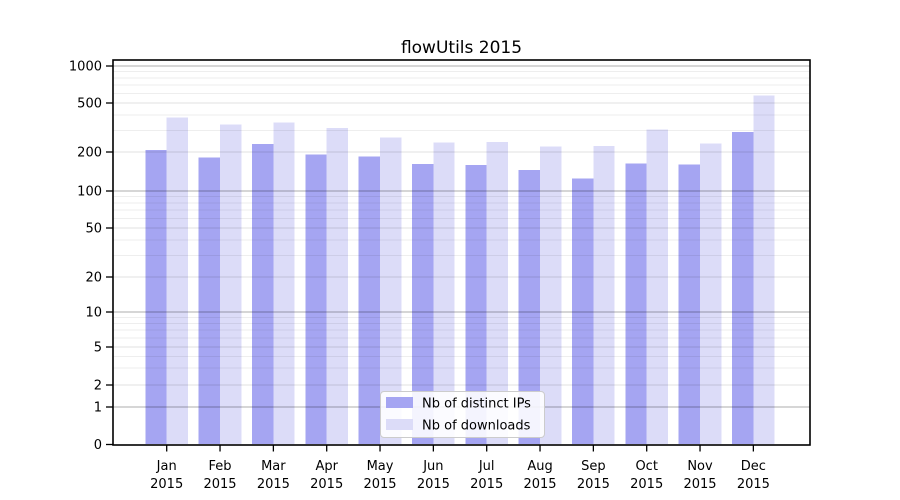 The image size is (900, 500). What do you see at coordinates (89, 192) in the screenshot?
I see `y-tick-label: 100` at bounding box center [89, 192].